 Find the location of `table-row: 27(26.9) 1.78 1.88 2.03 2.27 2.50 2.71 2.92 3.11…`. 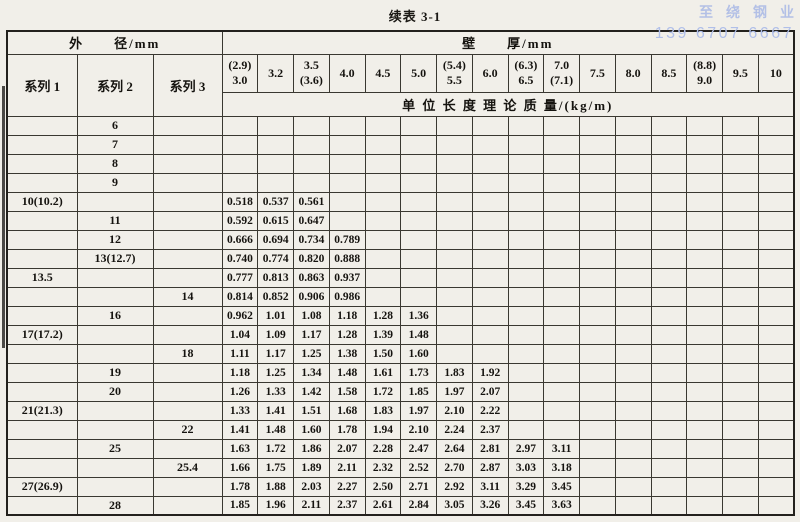

table-row: 27(26.9) 1.78 1.88 2.03 2.27 2.50 2.71 2.92 3.11… is located at coordinates (400, 486).